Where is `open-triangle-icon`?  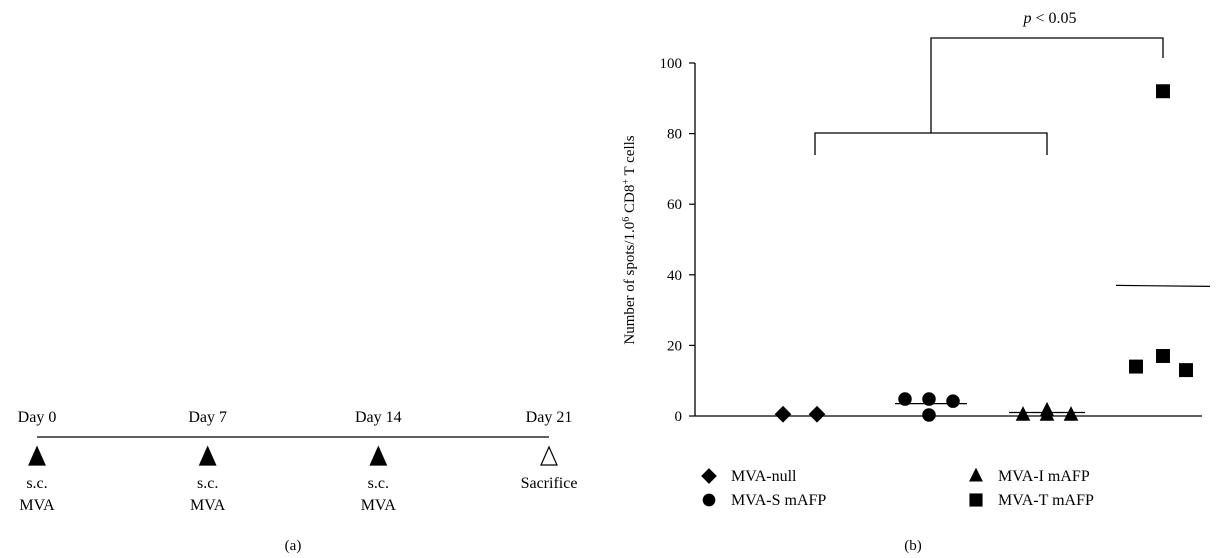
open-triangle-icon is located at coordinates (549, 455).